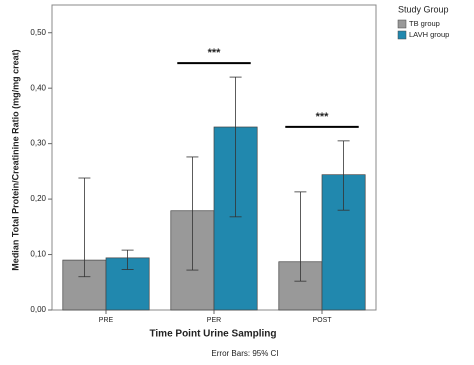  What do you see at coordinates (212, 334) in the screenshot?
I see `x-axis-title: Time Point Urine Sampling` at bounding box center [212, 334].